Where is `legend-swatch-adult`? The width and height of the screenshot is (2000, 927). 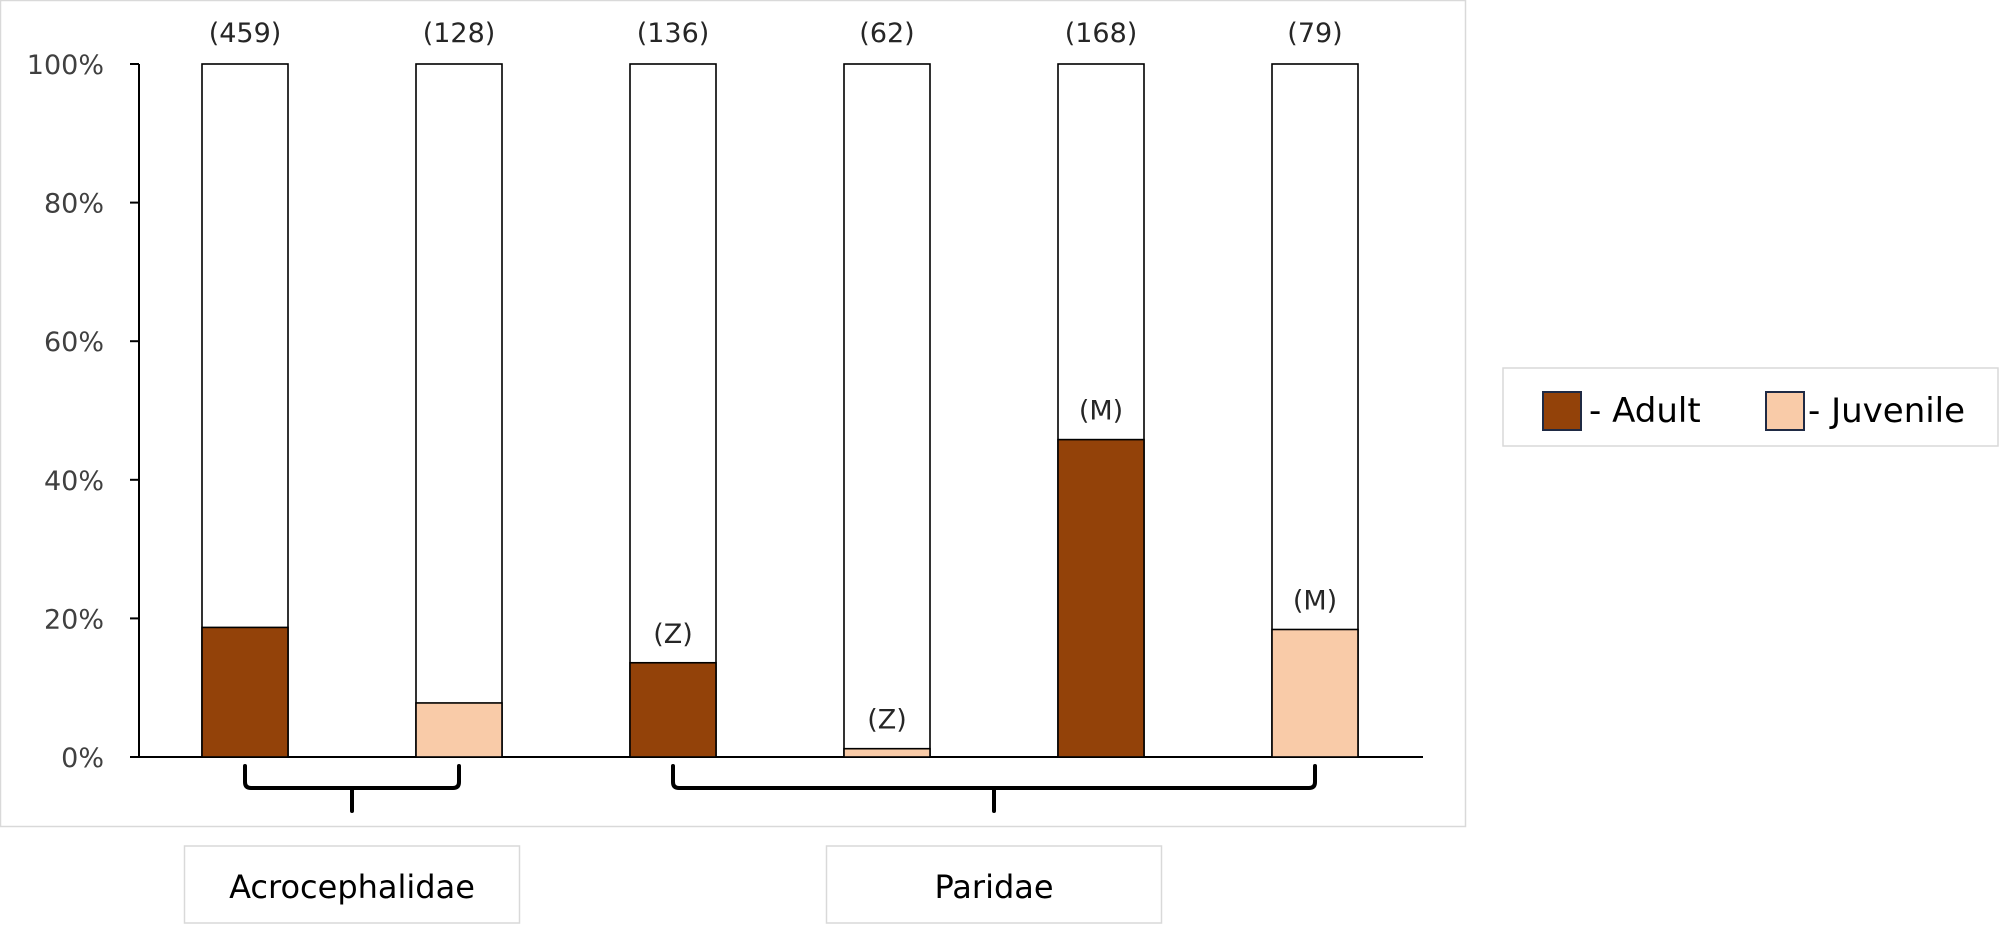 legend-swatch-adult is located at coordinates (1562, 411).